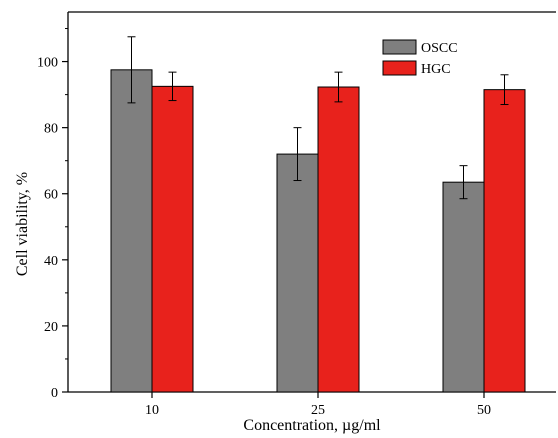 The image size is (558, 438). What do you see at coordinates (399, 47) in the screenshot?
I see `legend-swatch-oscc` at bounding box center [399, 47].